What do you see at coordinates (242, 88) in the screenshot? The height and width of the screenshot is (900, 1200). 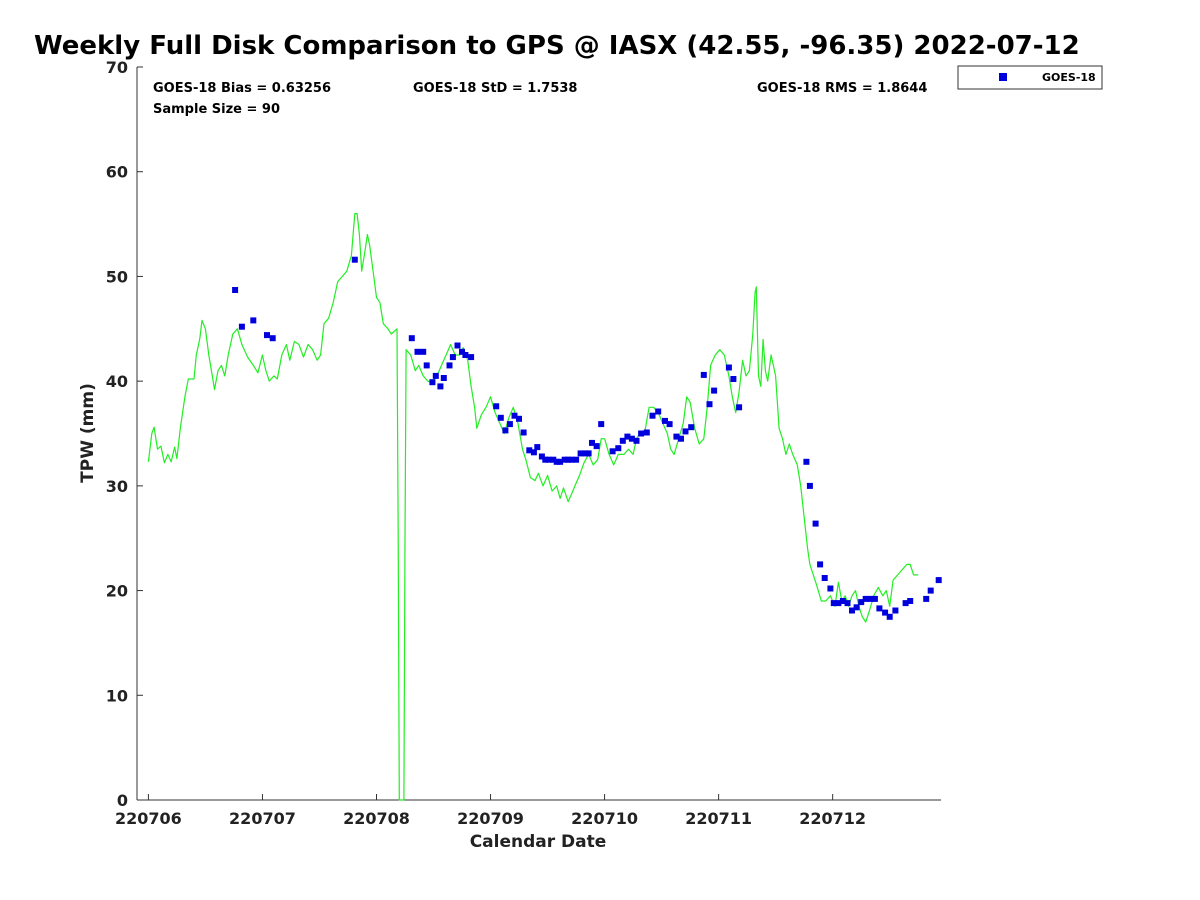 I see `stat-bias: GOES-18 Bias = 0.63256` at bounding box center [242, 88].